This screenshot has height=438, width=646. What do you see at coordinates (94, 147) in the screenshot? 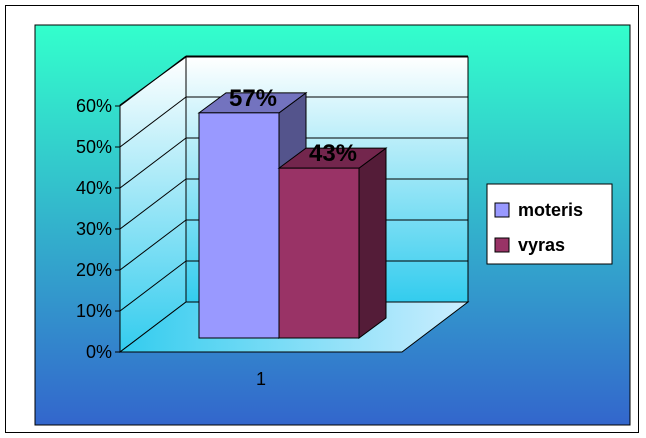
I see `y-tick-label: 50%` at bounding box center [94, 147].